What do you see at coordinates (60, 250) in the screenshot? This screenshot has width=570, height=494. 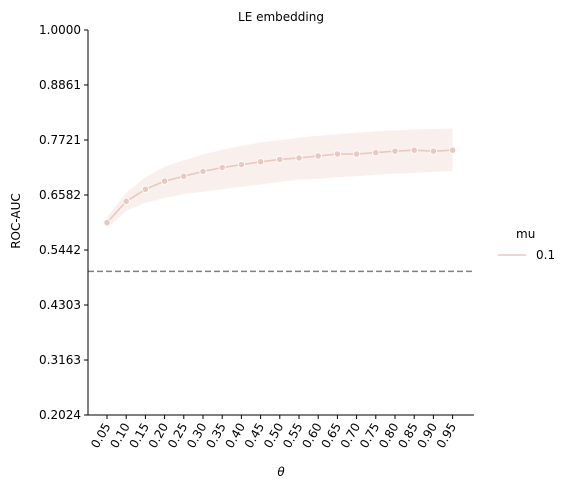 I see `y-tick-label: 0.5442` at bounding box center [60, 250].